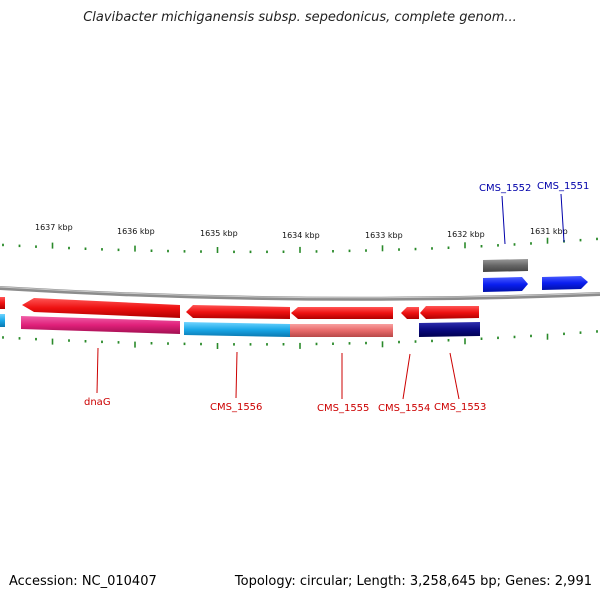  Describe the element at coordinates (100, 325) in the screenshot. I see `feature-pink` at that location.